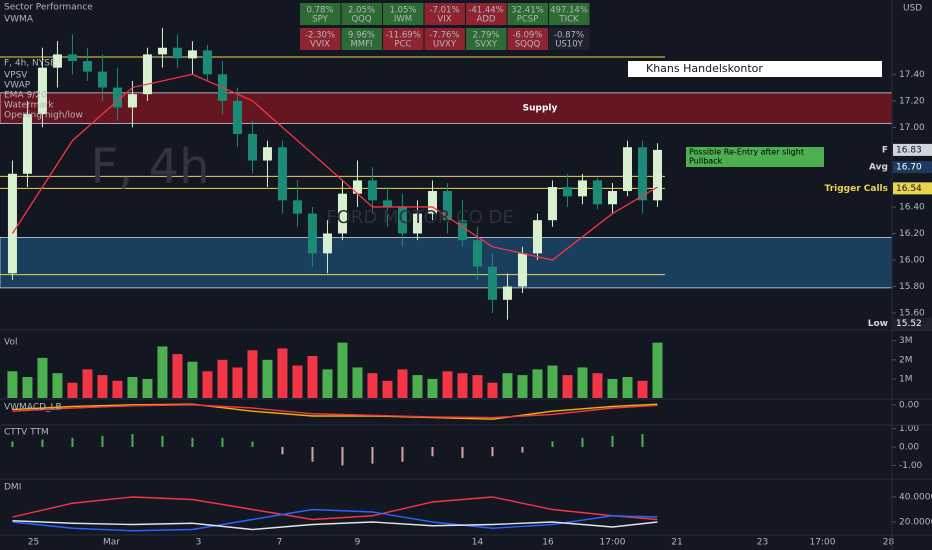  What do you see at coordinates (361, 36) in the screenshot?
I see `cell-value: 9.96%` at bounding box center [361, 36].